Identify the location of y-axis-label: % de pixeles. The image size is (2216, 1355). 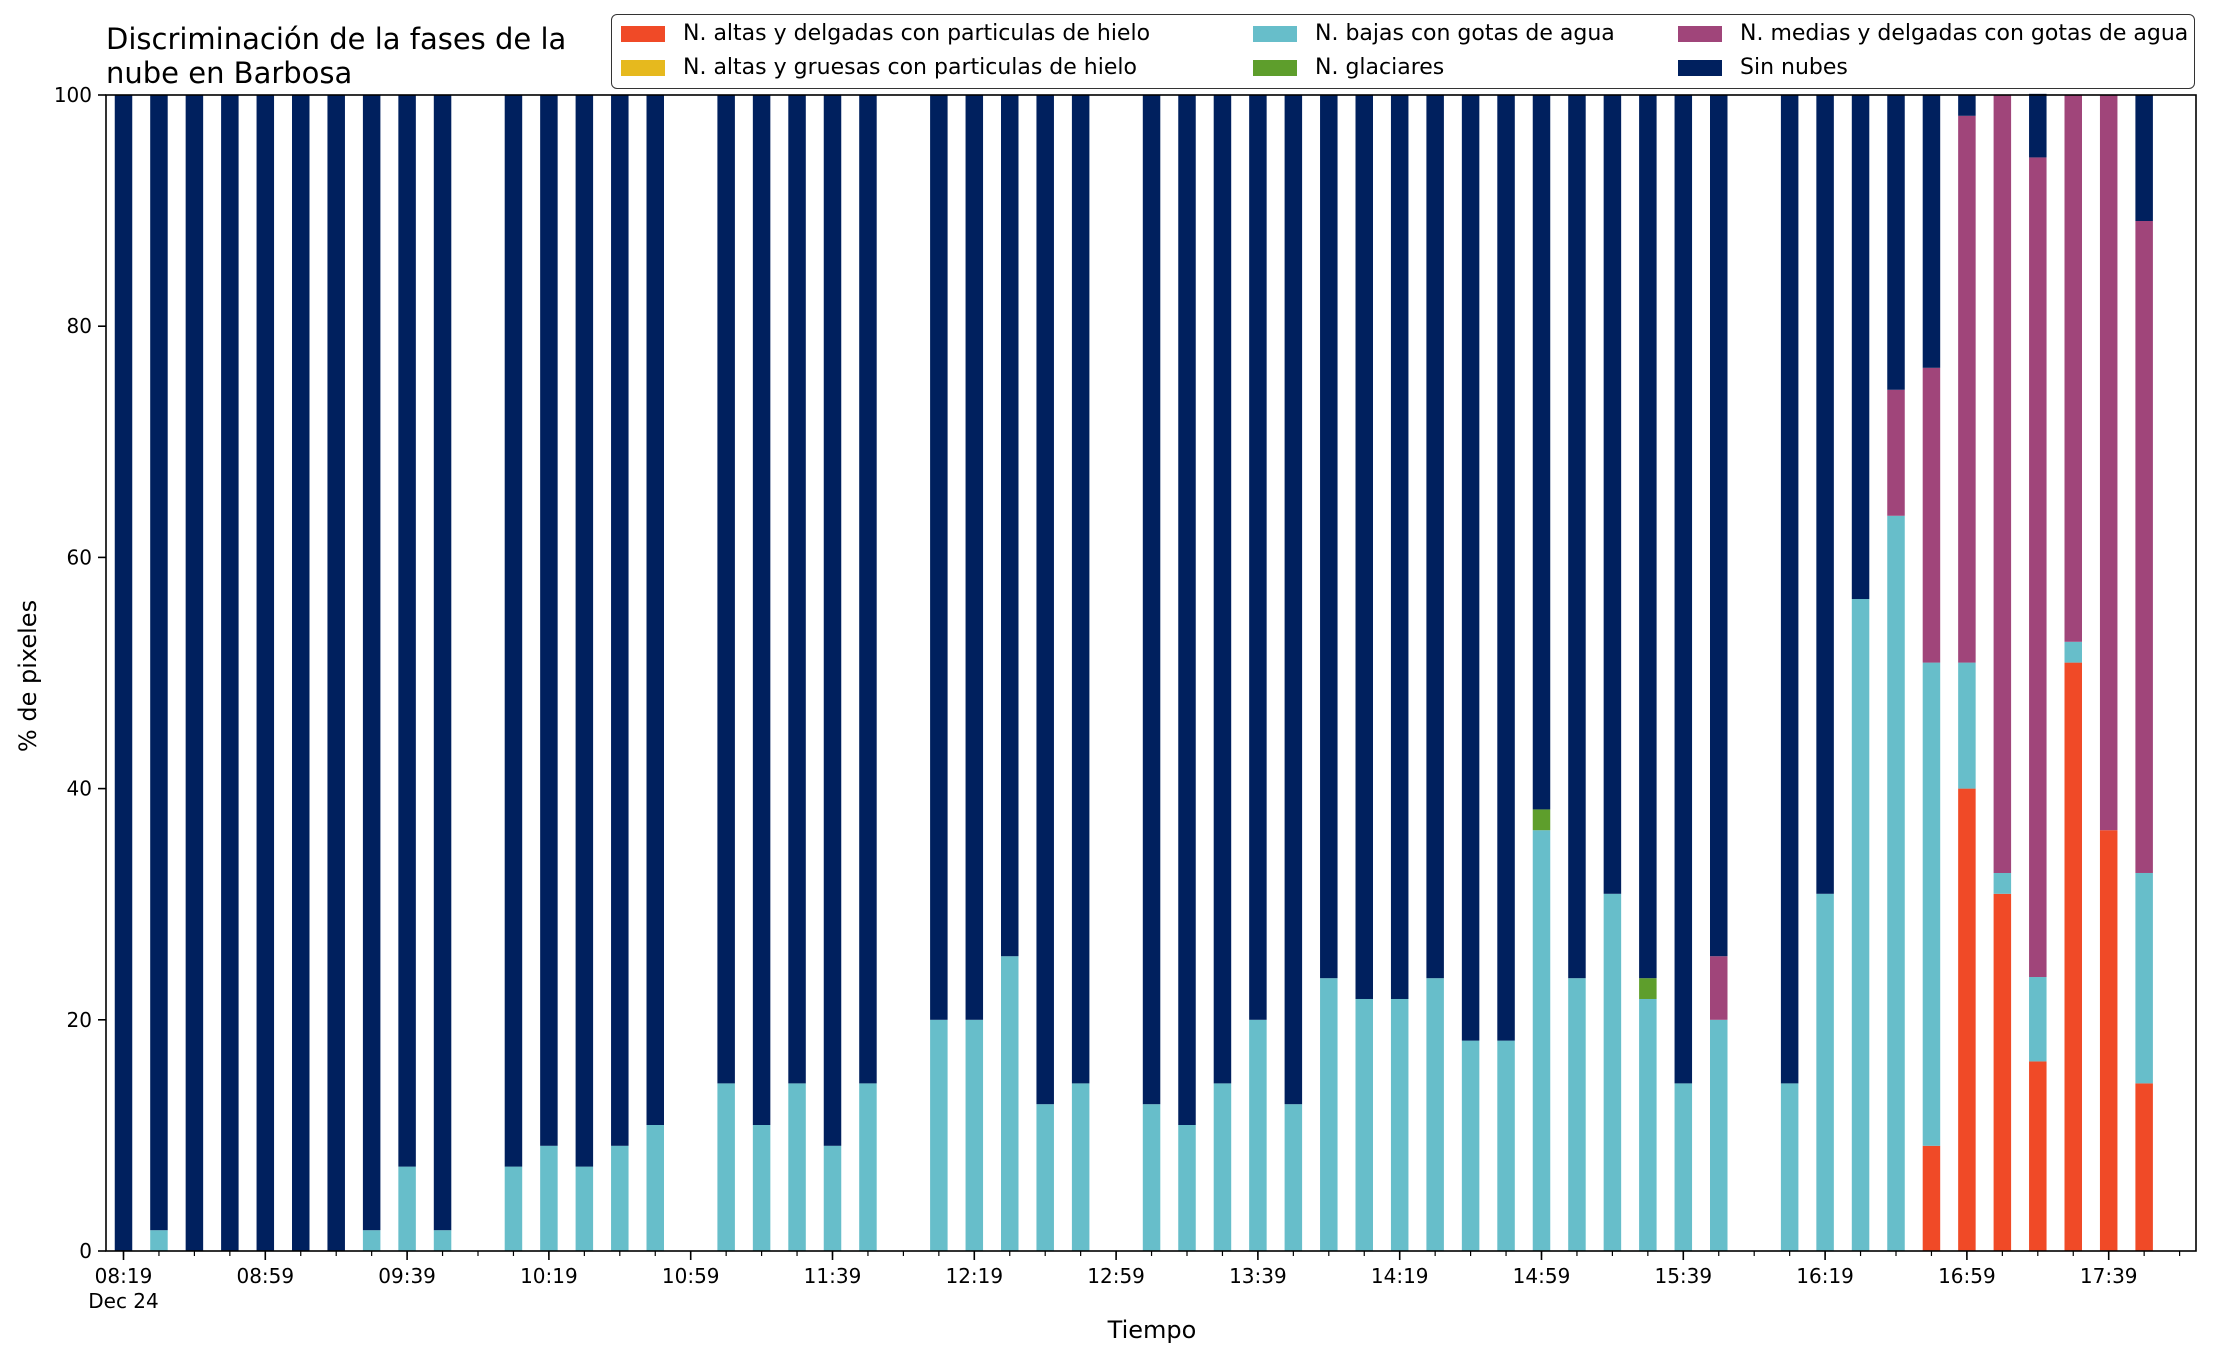
(28, 676).